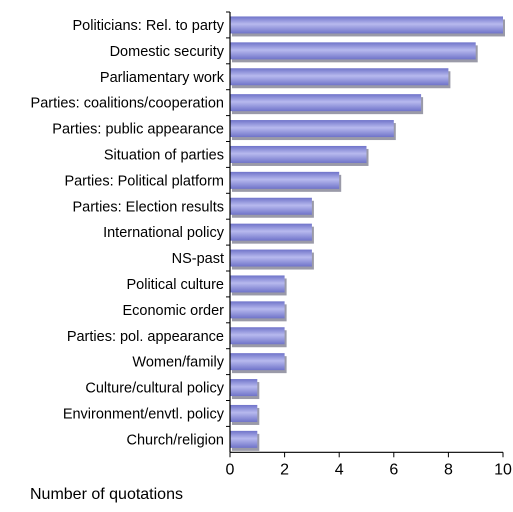  Describe the element at coordinates (145, 337) in the screenshot. I see `category-label: Parties: pol. appearance` at that location.